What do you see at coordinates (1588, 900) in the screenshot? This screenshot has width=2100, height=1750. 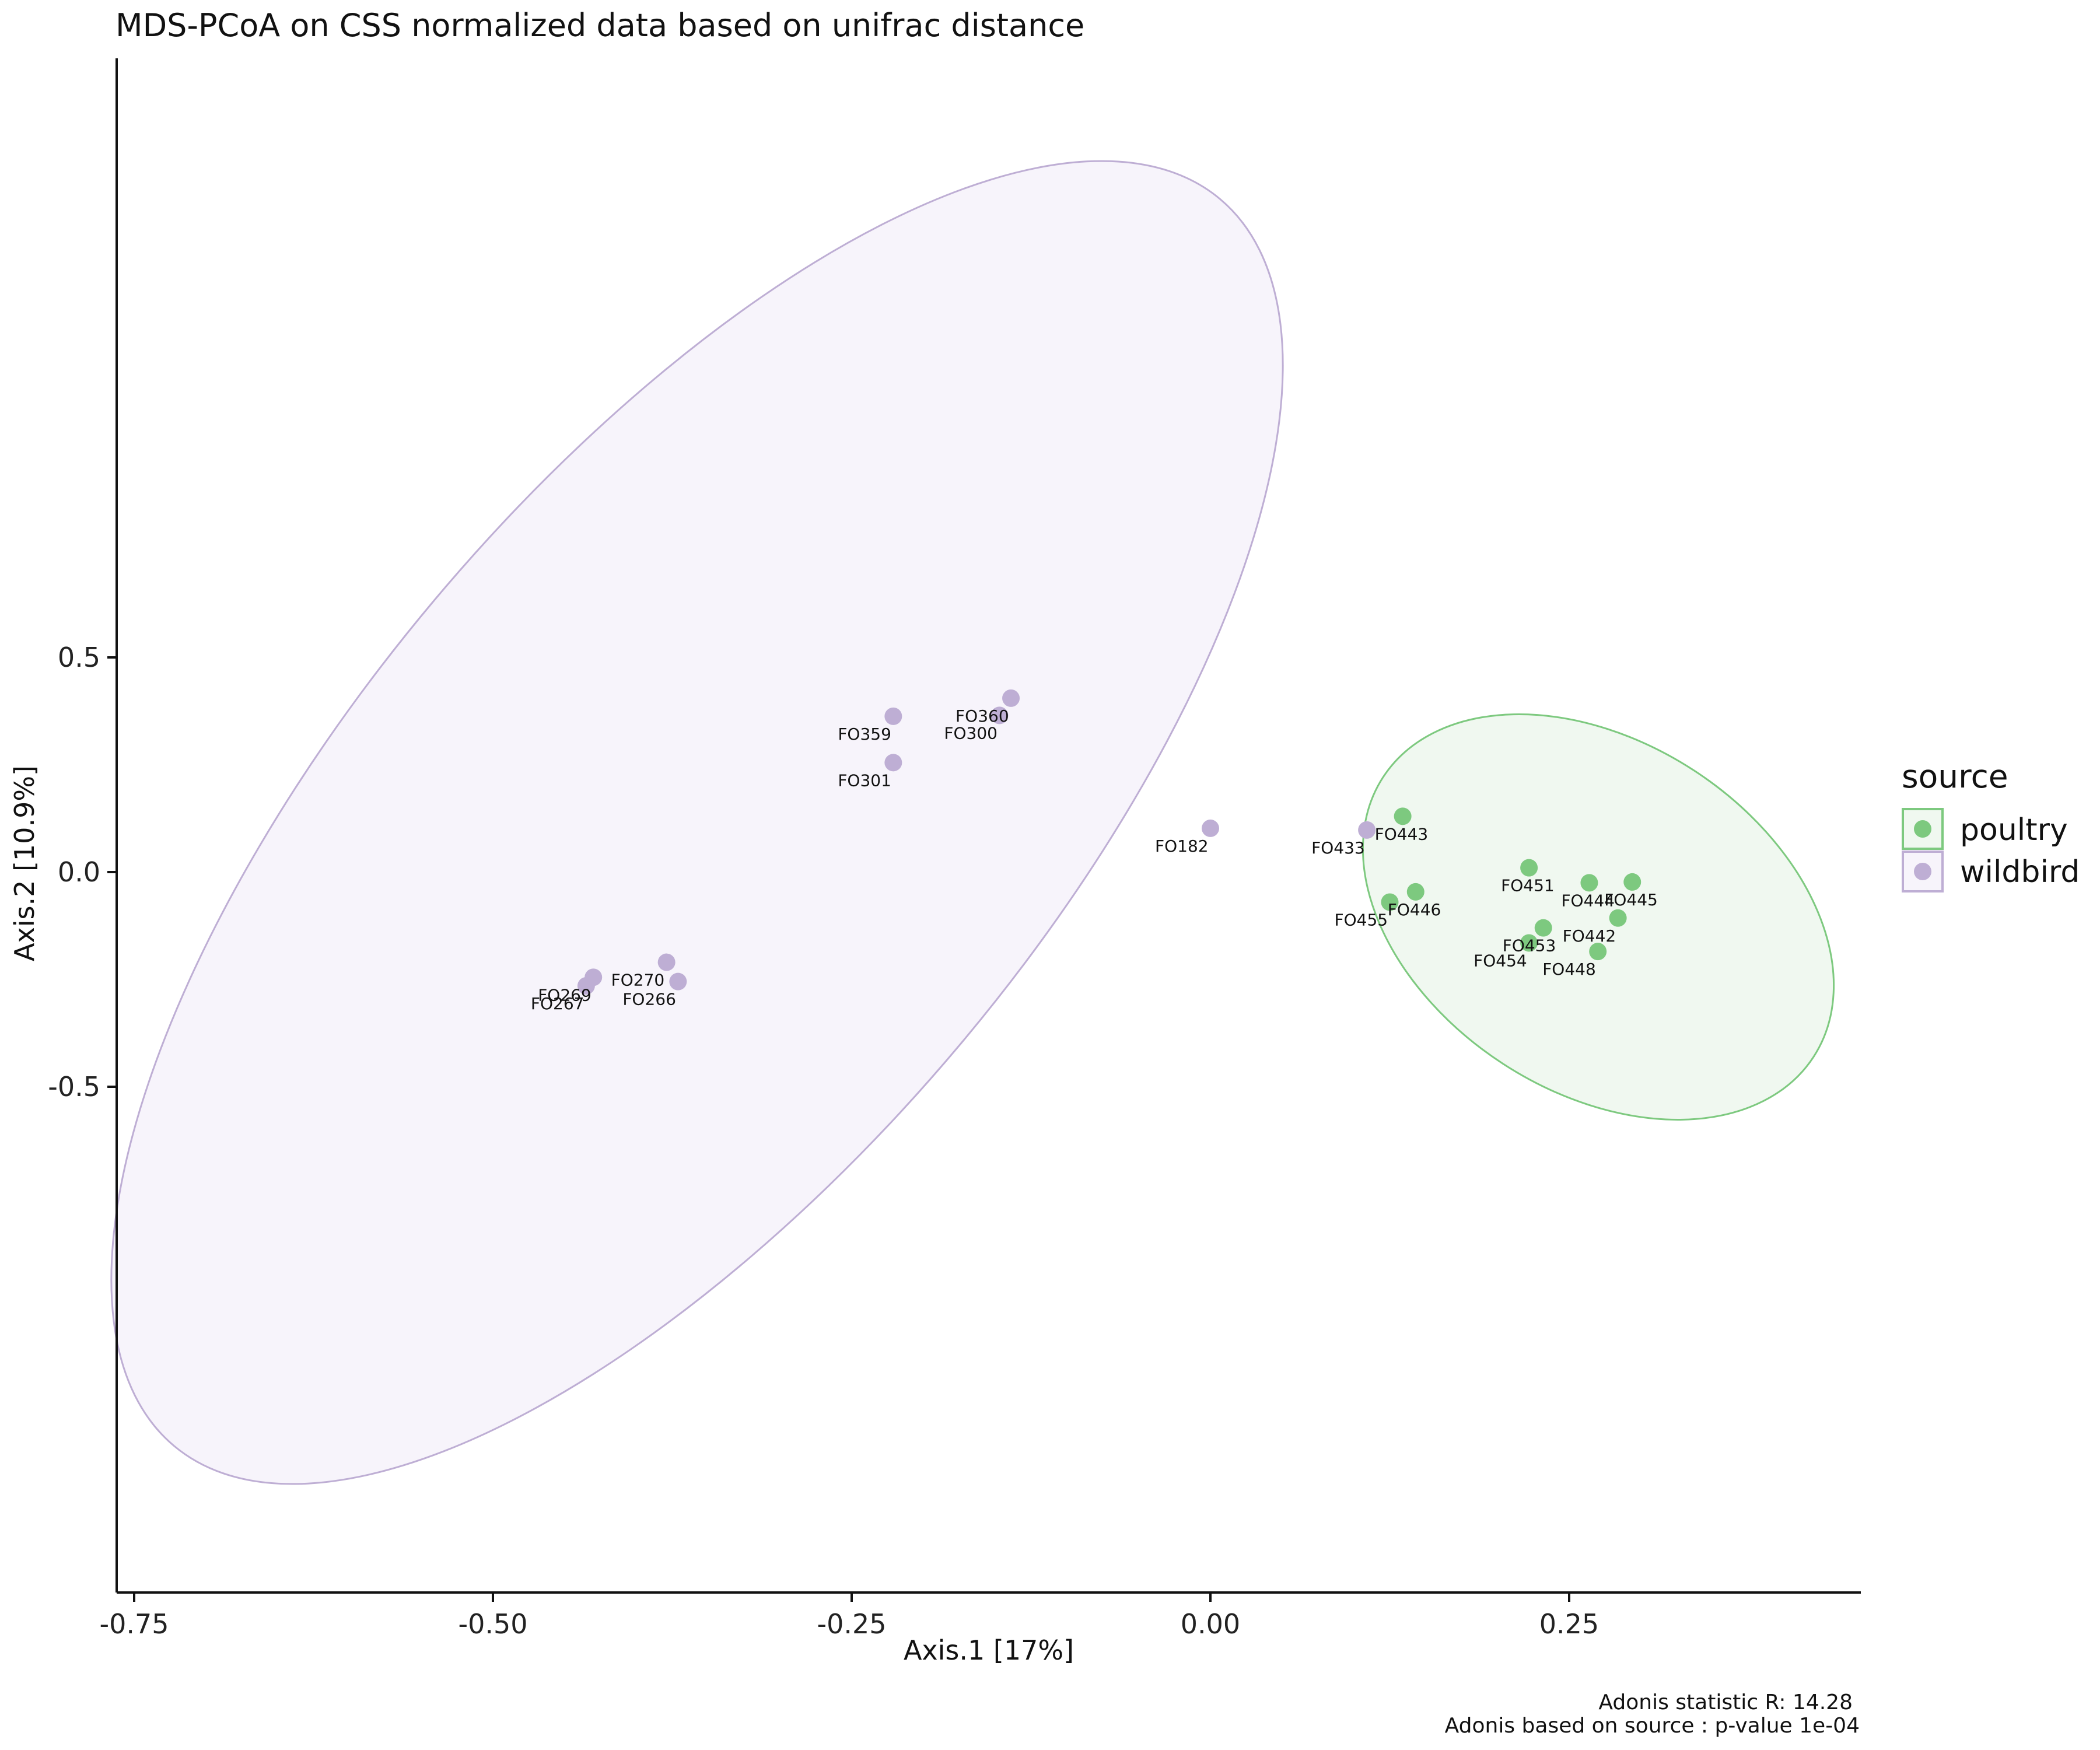 I see `point-label-fo444: FO444` at bounding box center [1588, 900].